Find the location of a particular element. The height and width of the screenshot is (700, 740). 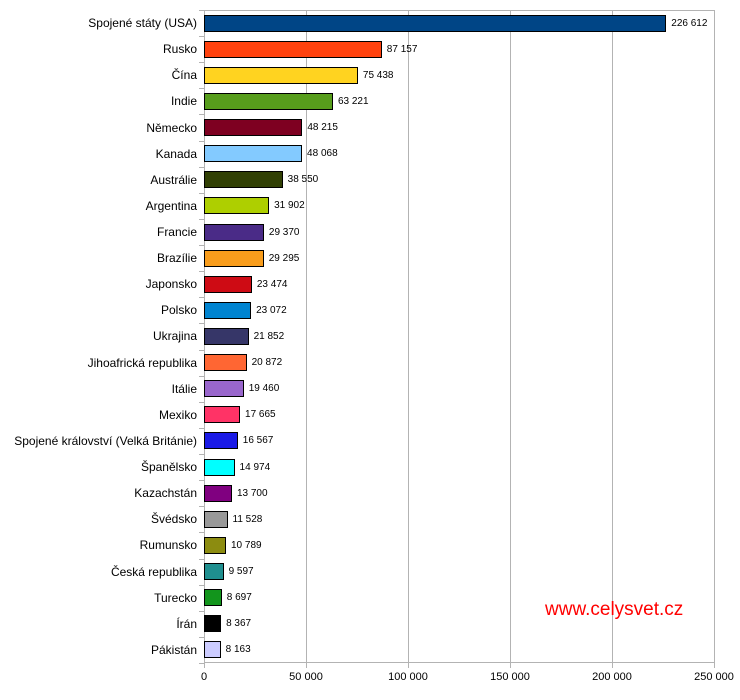

value-label: 23 474 is located at coordinates (272, 284).